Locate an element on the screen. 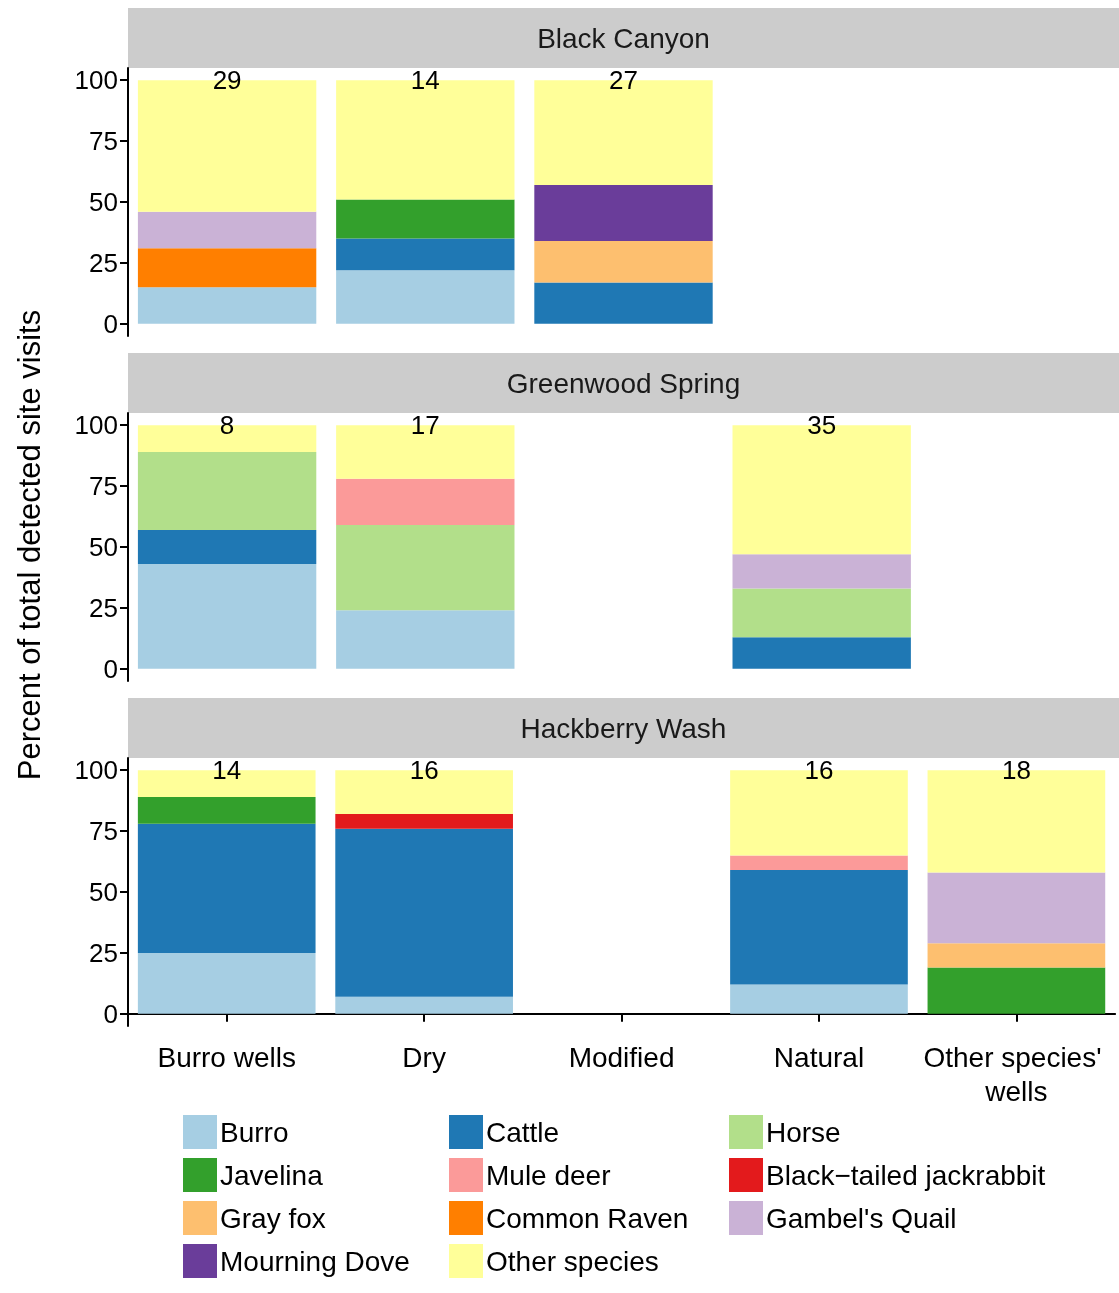  annotation: 27 is located at coordinates (623, 80).